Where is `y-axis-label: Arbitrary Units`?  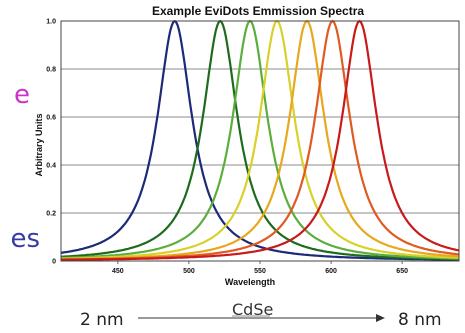 y-axis-label: Arbitrary Units is located at coordinates (39, 144).